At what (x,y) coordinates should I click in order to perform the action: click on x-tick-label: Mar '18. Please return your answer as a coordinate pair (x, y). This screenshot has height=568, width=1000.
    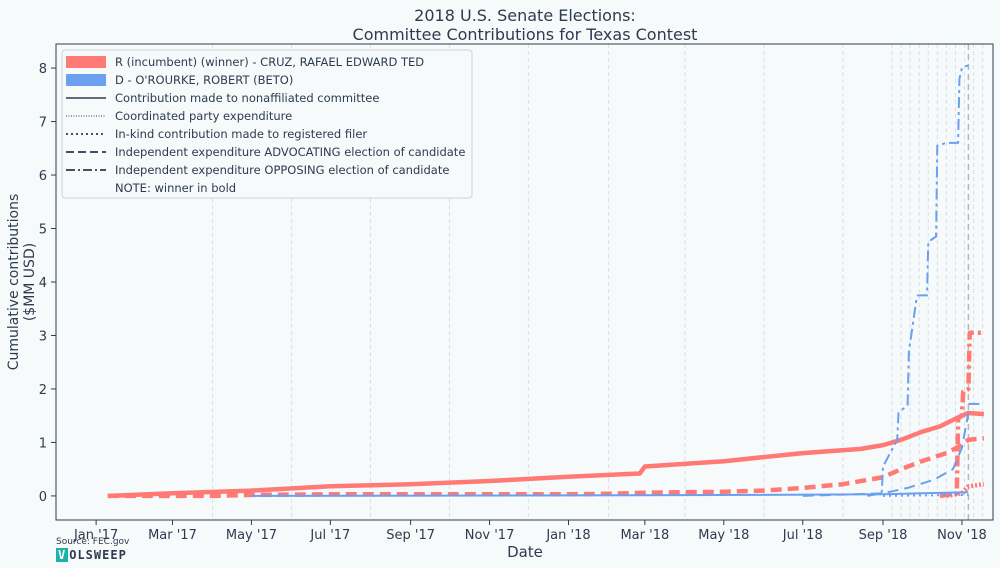
    Looking at the image, I should click on (644, 535).